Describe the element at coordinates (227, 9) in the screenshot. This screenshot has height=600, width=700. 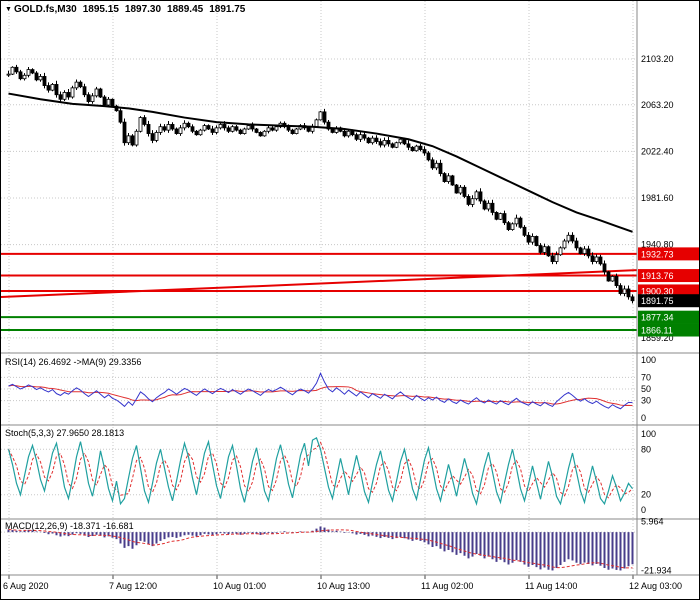
I see `close-value: 1891.75` at that location.